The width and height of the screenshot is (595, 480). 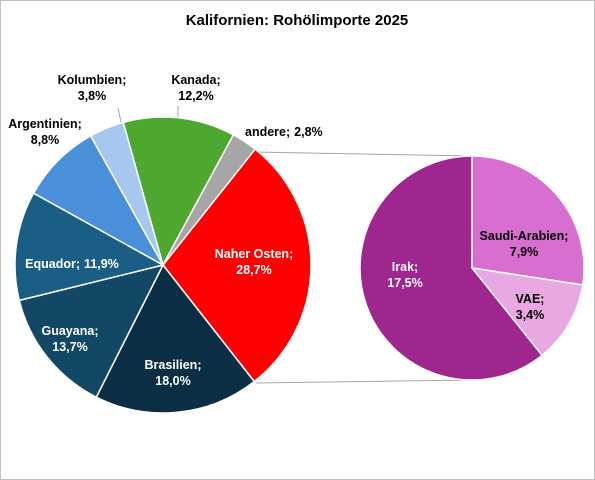 I want to click on value-label: 13,7%, so click(x=69, y=347).